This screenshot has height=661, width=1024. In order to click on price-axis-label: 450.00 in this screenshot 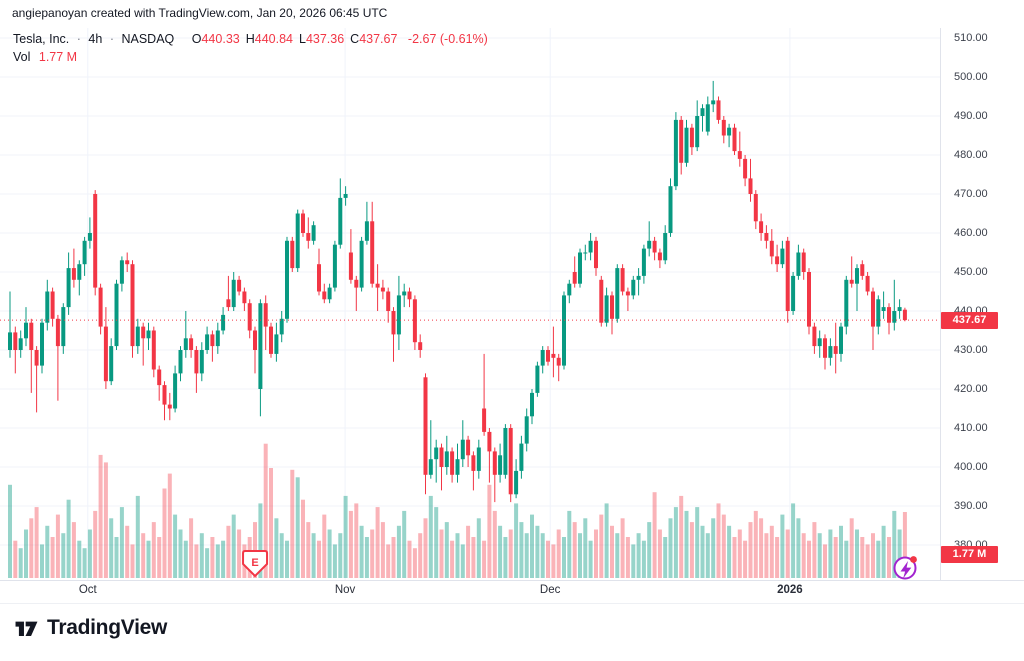, I will do `click(971, 272)`.